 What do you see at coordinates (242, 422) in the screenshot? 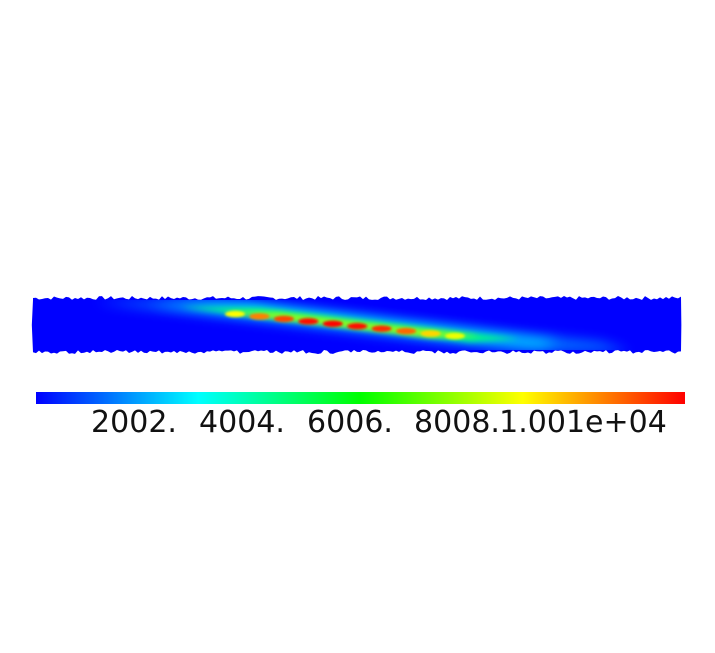
I see `colorbar-tick-label: 4004.` at bounding box center [242, 422].